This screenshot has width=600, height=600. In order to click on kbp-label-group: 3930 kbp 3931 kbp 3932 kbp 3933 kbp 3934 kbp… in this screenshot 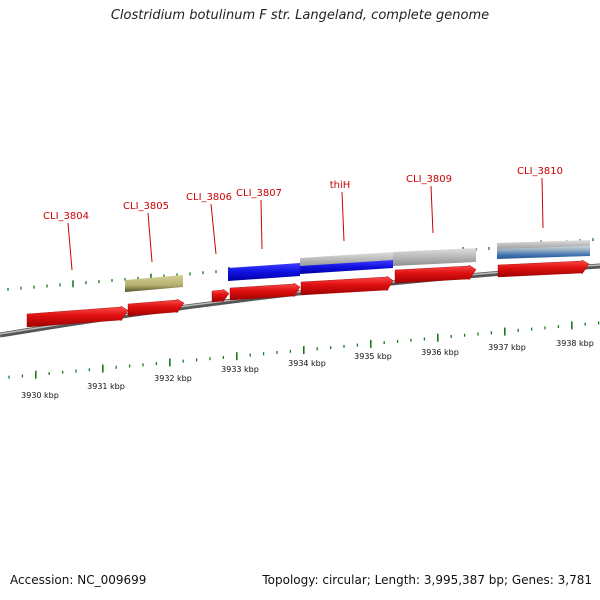, I will do `click(307, 369)`.